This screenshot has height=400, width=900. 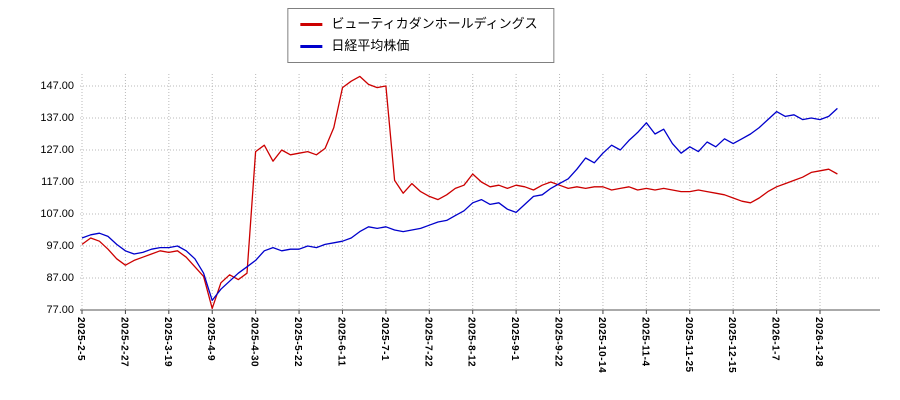 What do you see at coordinates (421, 35) in the screenshot?
I see `legend: ビューティカダンホールディングス 日経平均株価` at bounding box center [421, 35].